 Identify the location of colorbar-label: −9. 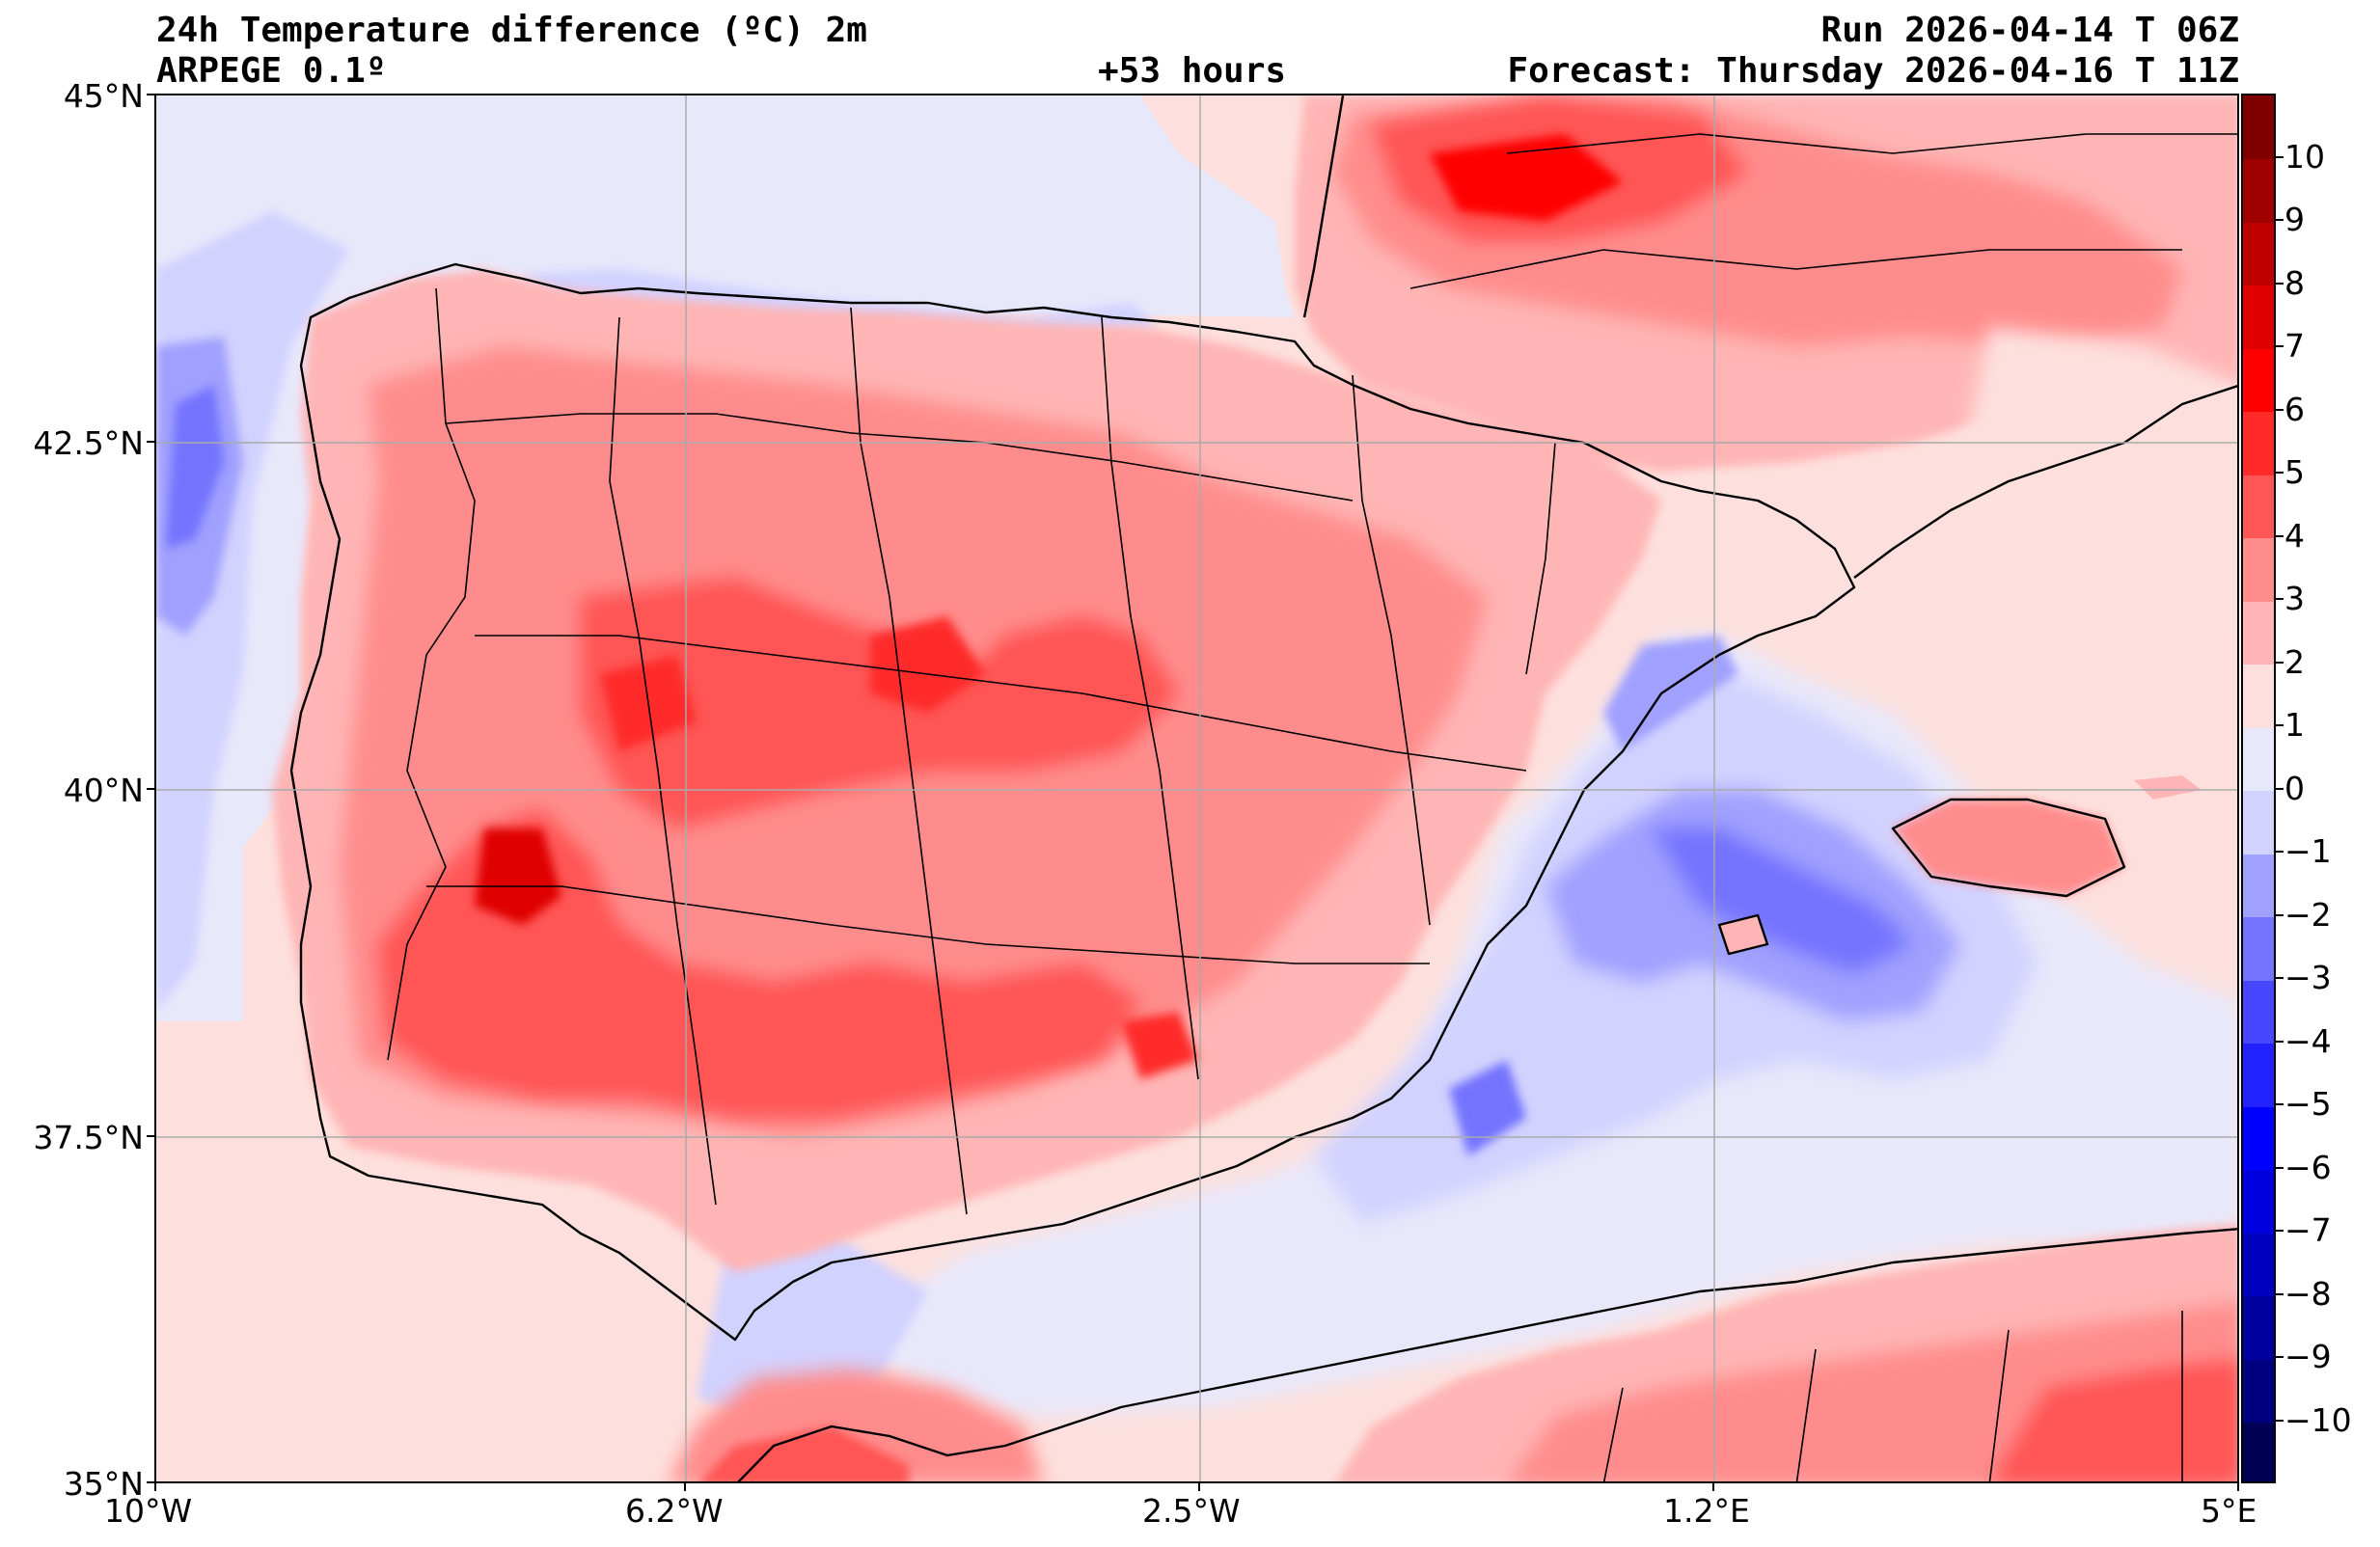
(2308, 1357).